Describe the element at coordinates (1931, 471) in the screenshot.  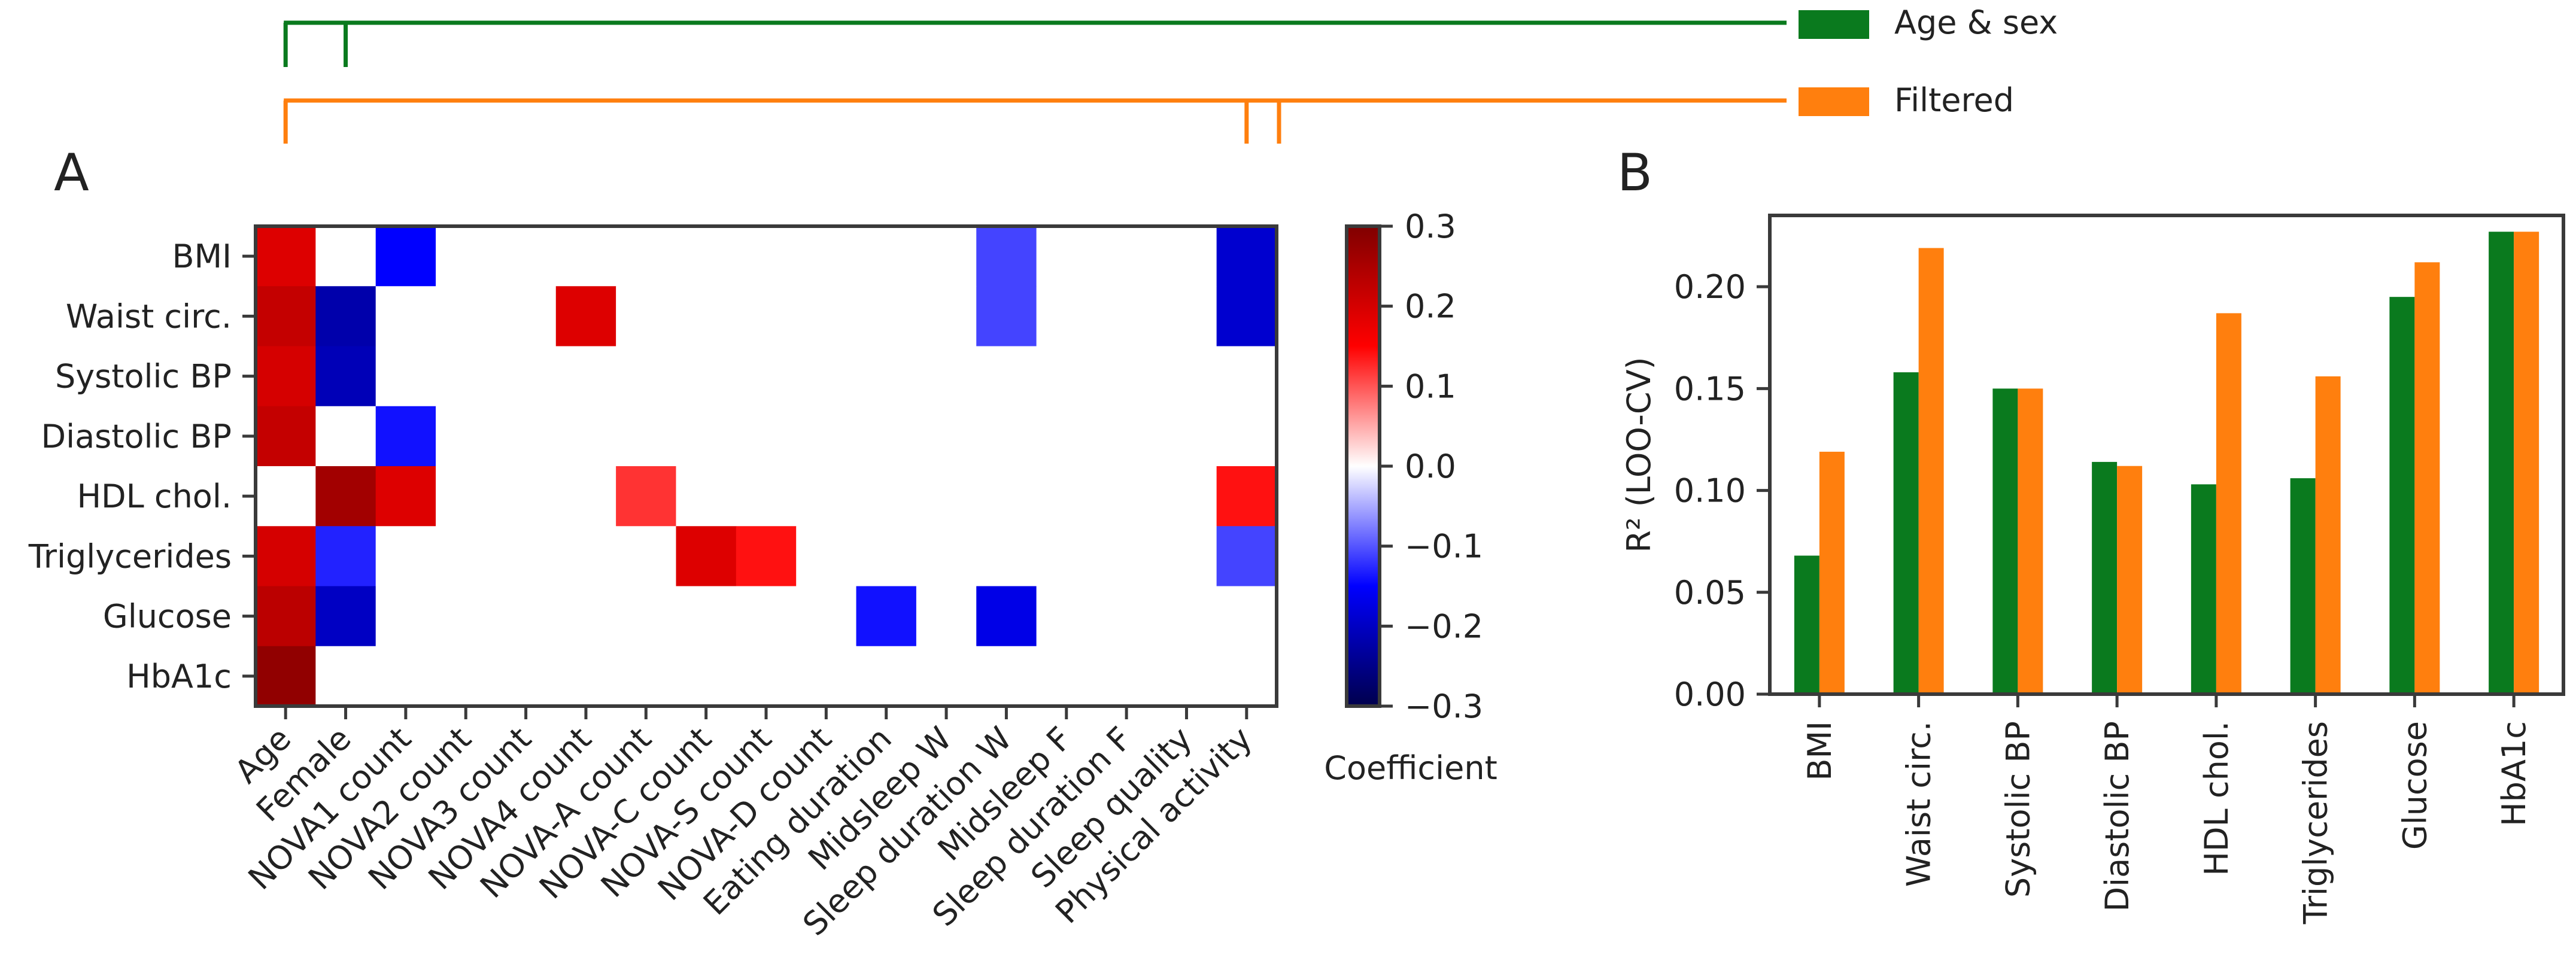
I see `bar-filtered-waist-circ` at that location.